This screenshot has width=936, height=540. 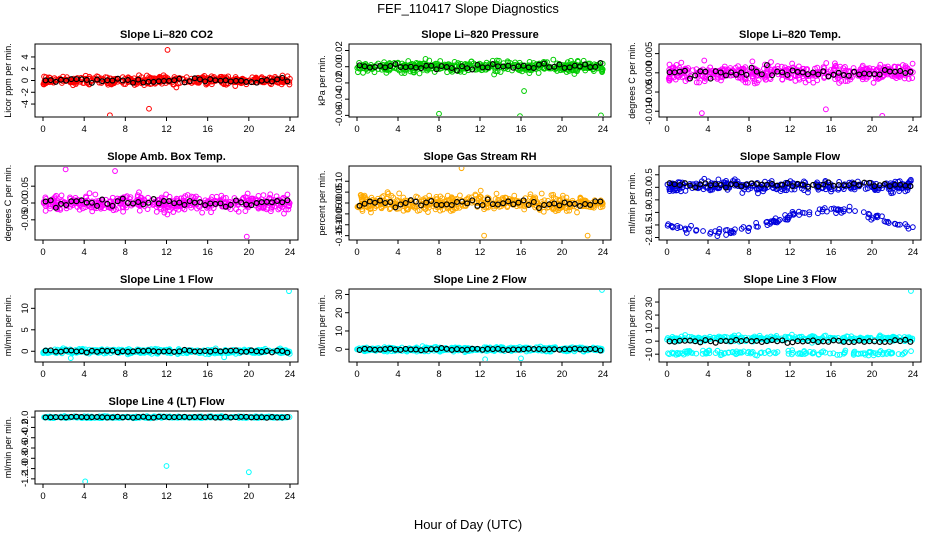 What do you see at coordinates (438, 252) in the screenshot?
I see `x-tick-label: 8` at bounding box center [438, 252].